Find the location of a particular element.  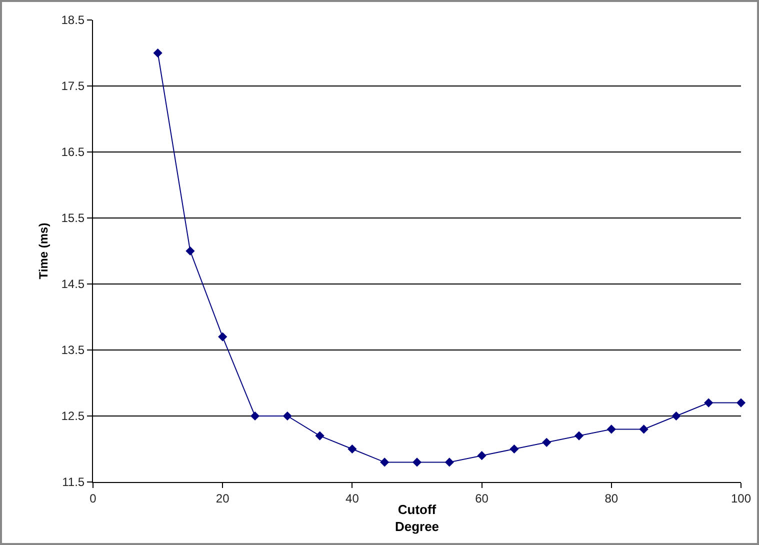

x-tick-label: 0 is located at coordinates (93, 498).